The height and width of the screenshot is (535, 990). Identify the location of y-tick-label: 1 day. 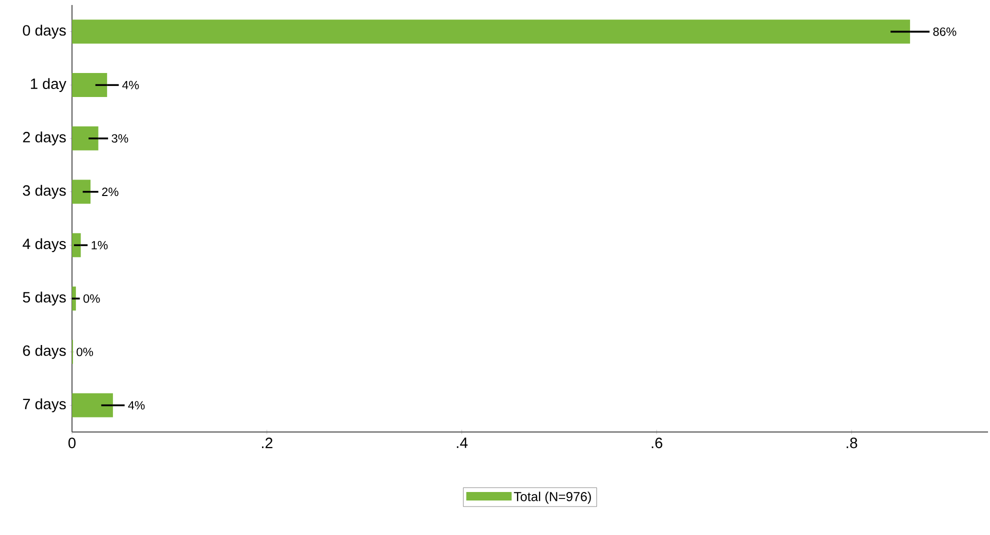
(48, 85).